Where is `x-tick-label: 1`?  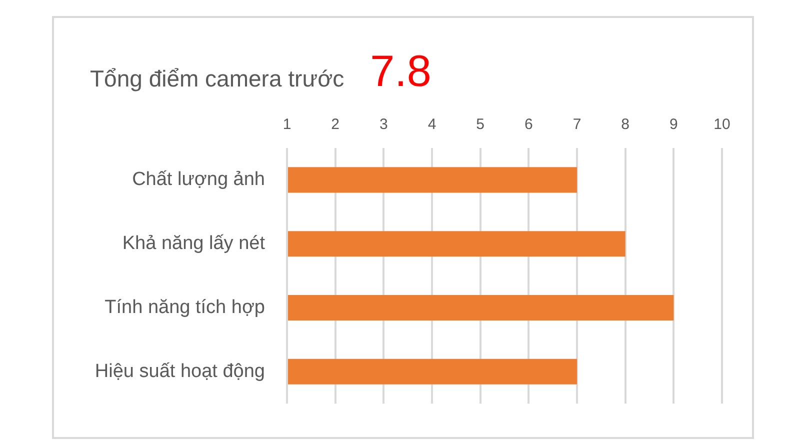 x-tick-label: 1 is located at coordinates (287, 125).